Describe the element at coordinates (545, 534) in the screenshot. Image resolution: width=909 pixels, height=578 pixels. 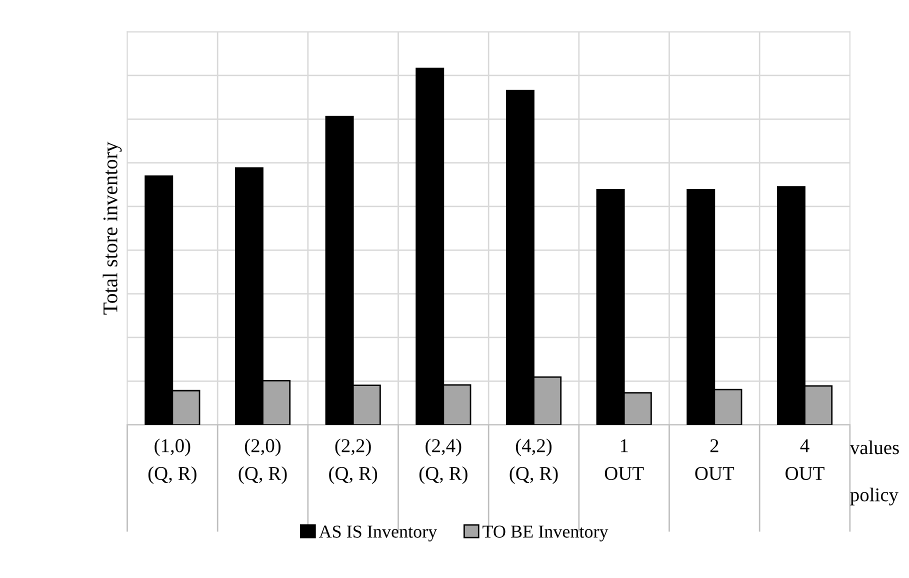
I see `legend-label: TO BE Inventory` at that location.